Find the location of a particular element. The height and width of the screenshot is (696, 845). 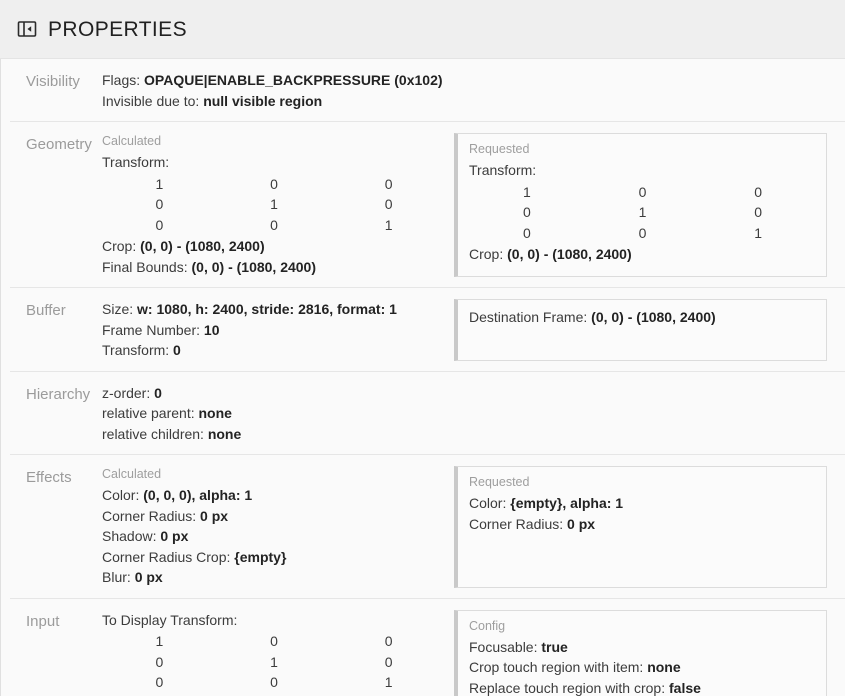

section-label-hierarchy: Hierarchy is located at coordinates (58, 394).